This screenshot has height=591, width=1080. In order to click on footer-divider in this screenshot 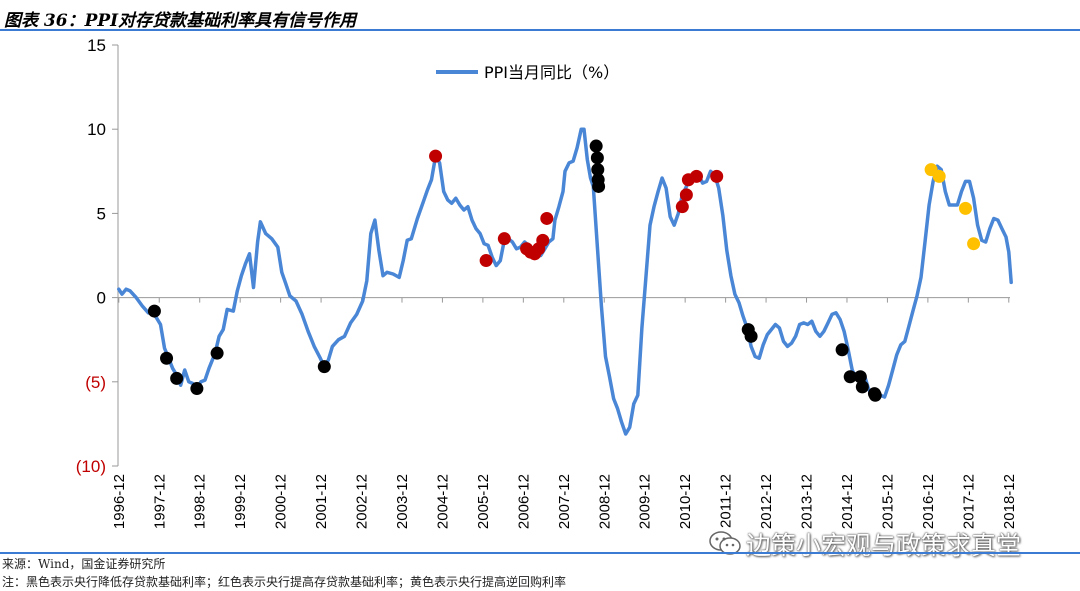, I will do `click(540, 553)`.